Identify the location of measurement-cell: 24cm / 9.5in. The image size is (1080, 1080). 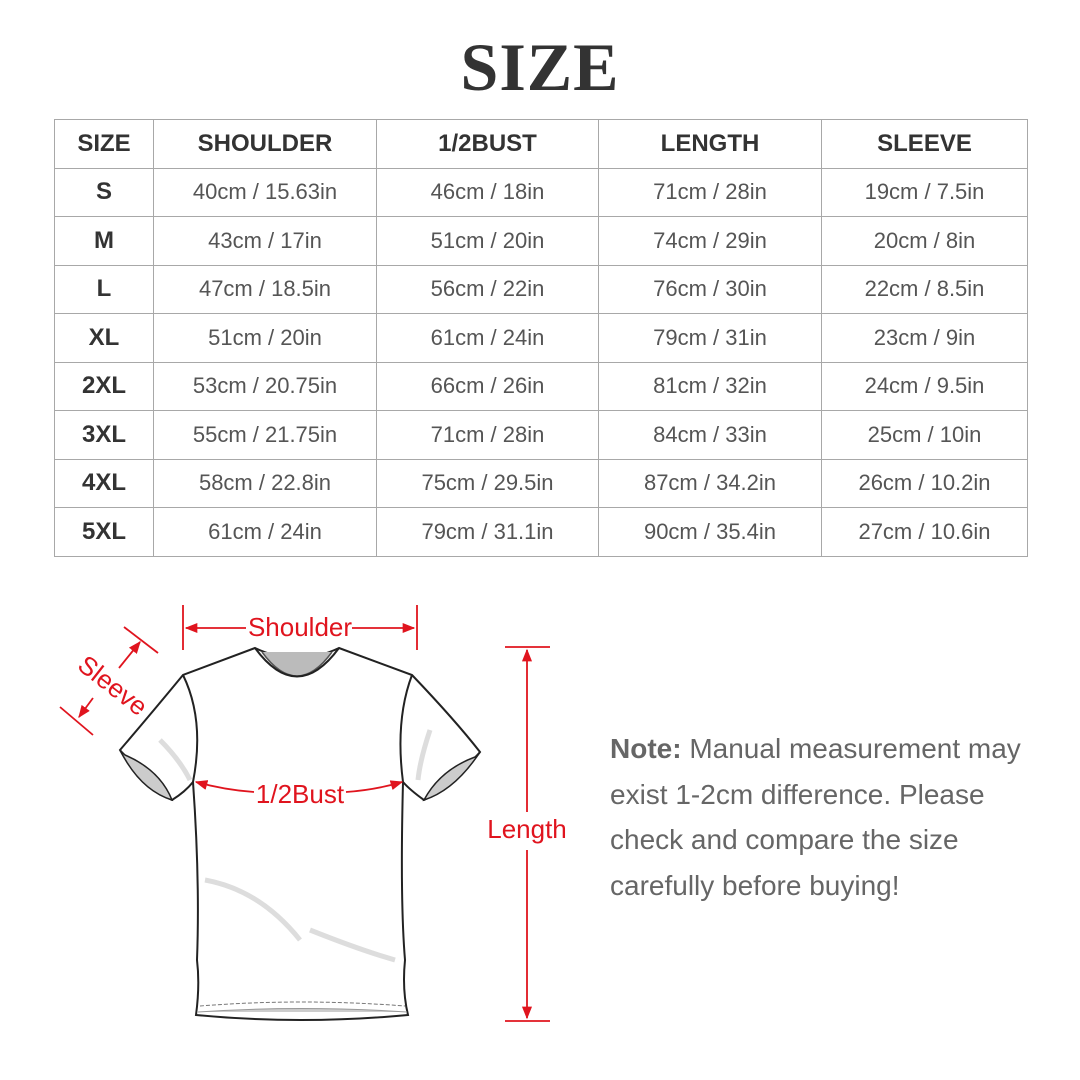
(924, 386).